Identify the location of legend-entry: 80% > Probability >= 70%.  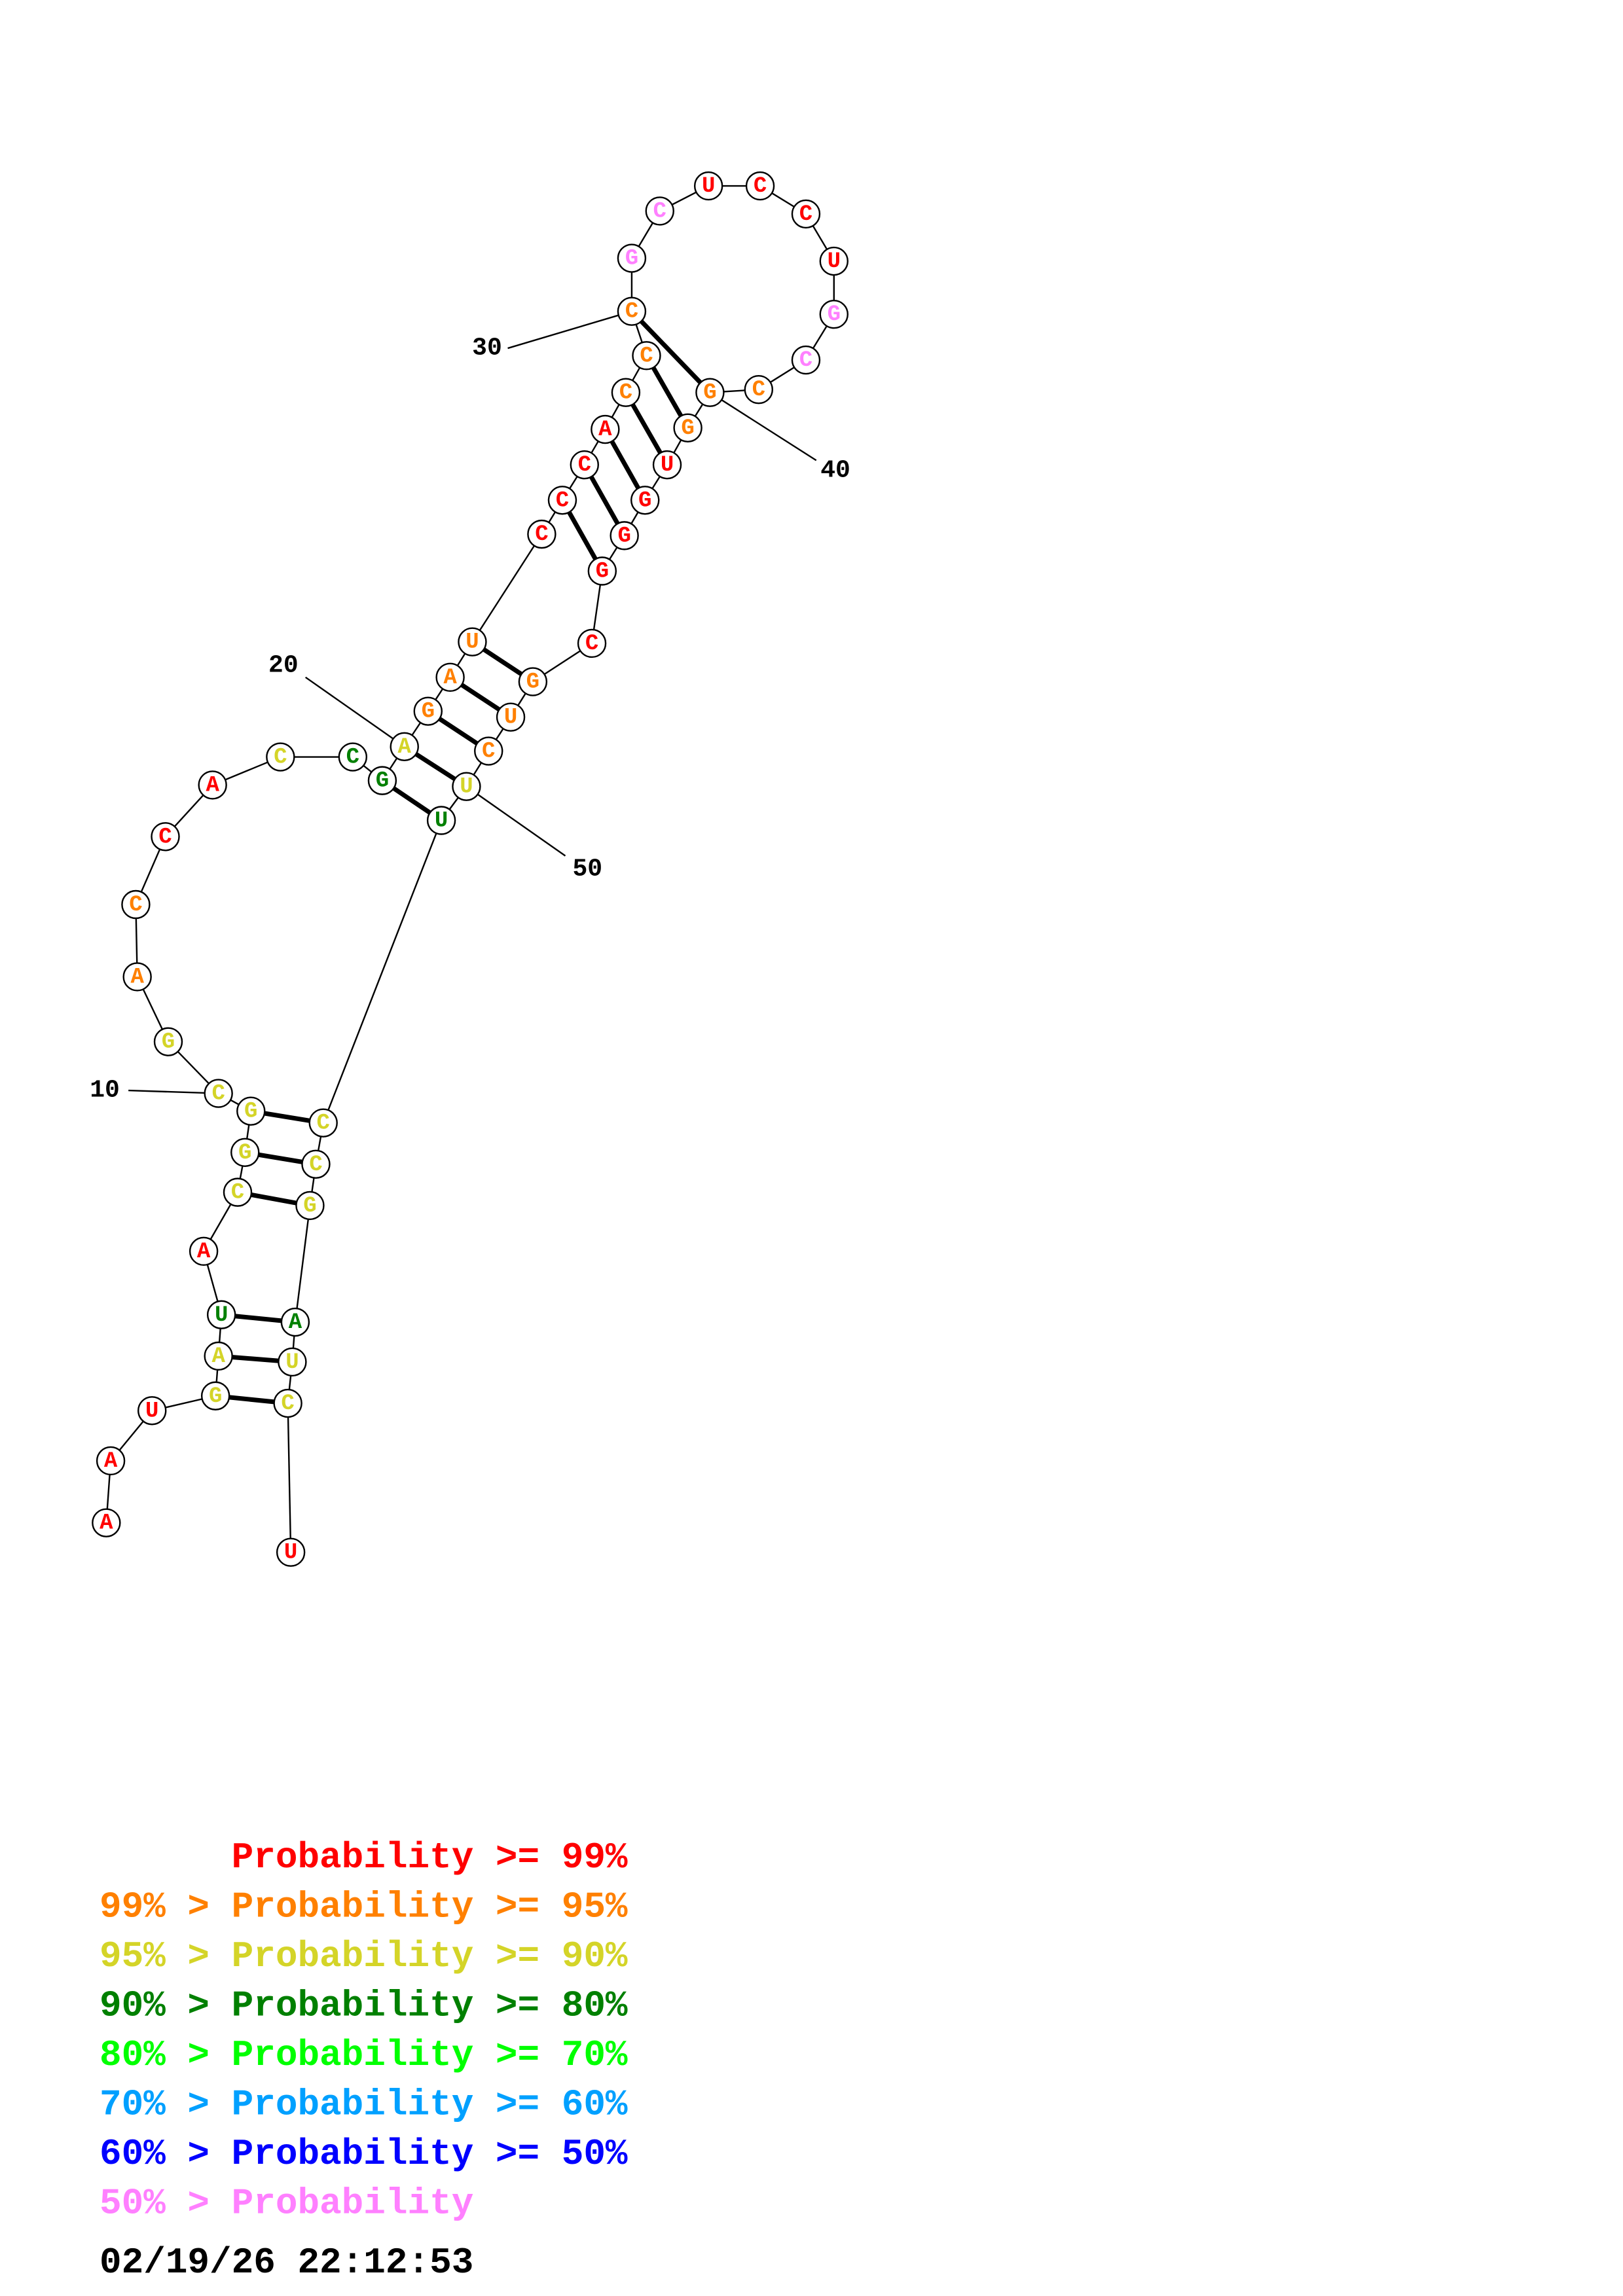
(364, 2055).